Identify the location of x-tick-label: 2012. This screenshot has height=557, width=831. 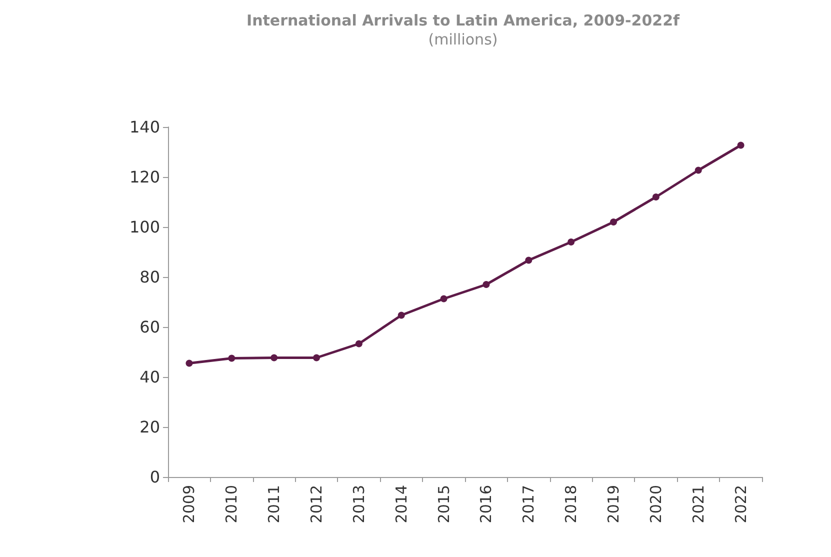
(317, 504).